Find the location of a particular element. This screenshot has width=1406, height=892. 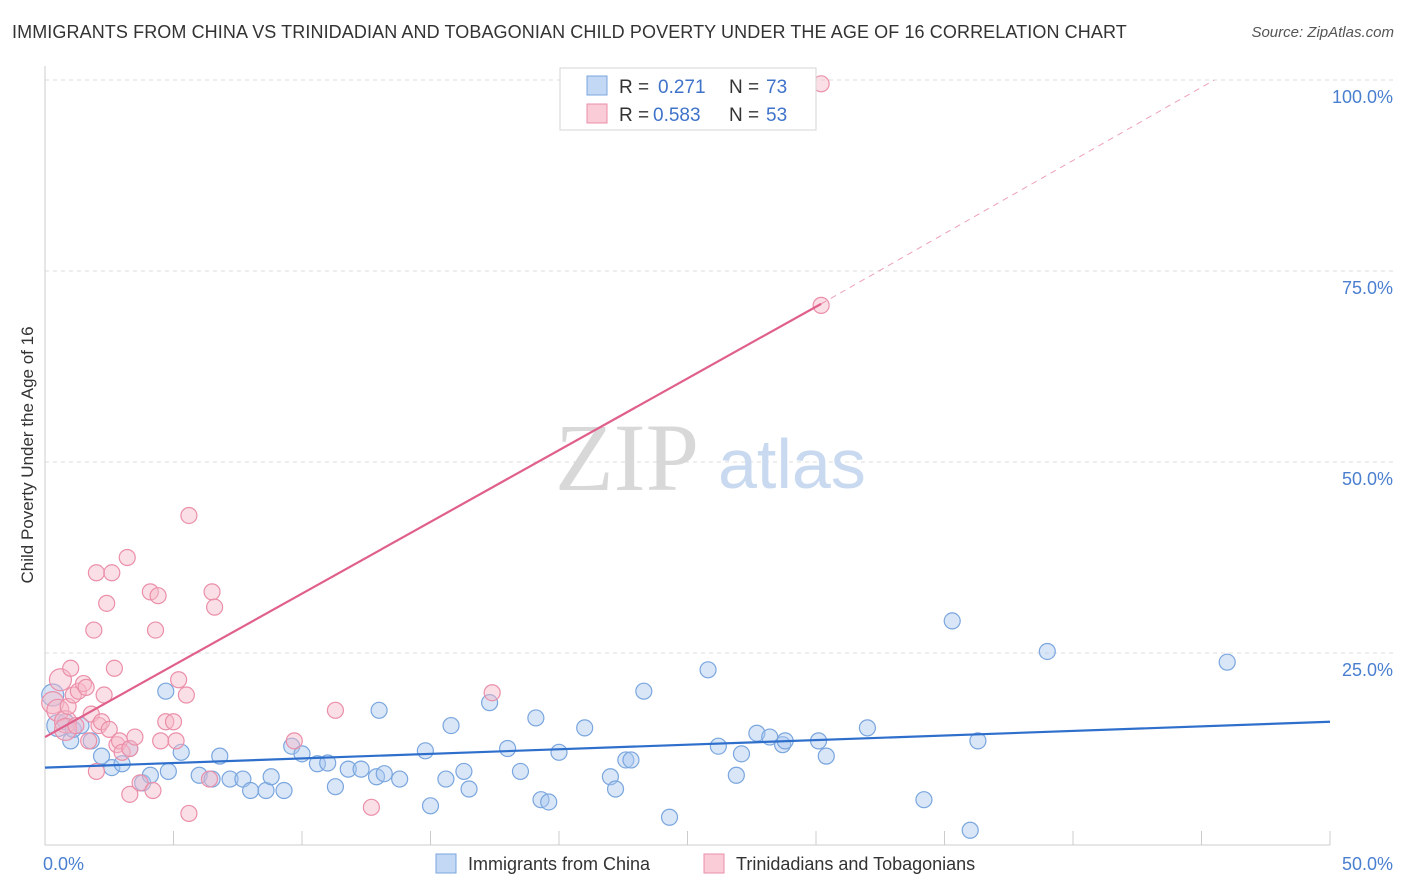

watermark-atlas: atlas is located at coordinates (792, 464).